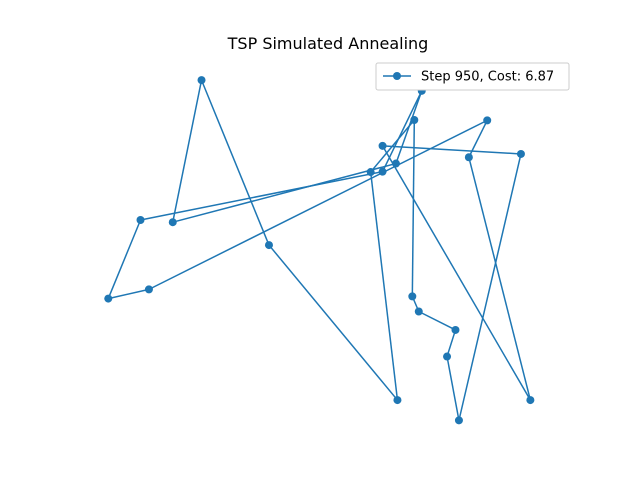 This screenshot has height=480, width=640. I want to click on legend-frame, so click(472, 76).